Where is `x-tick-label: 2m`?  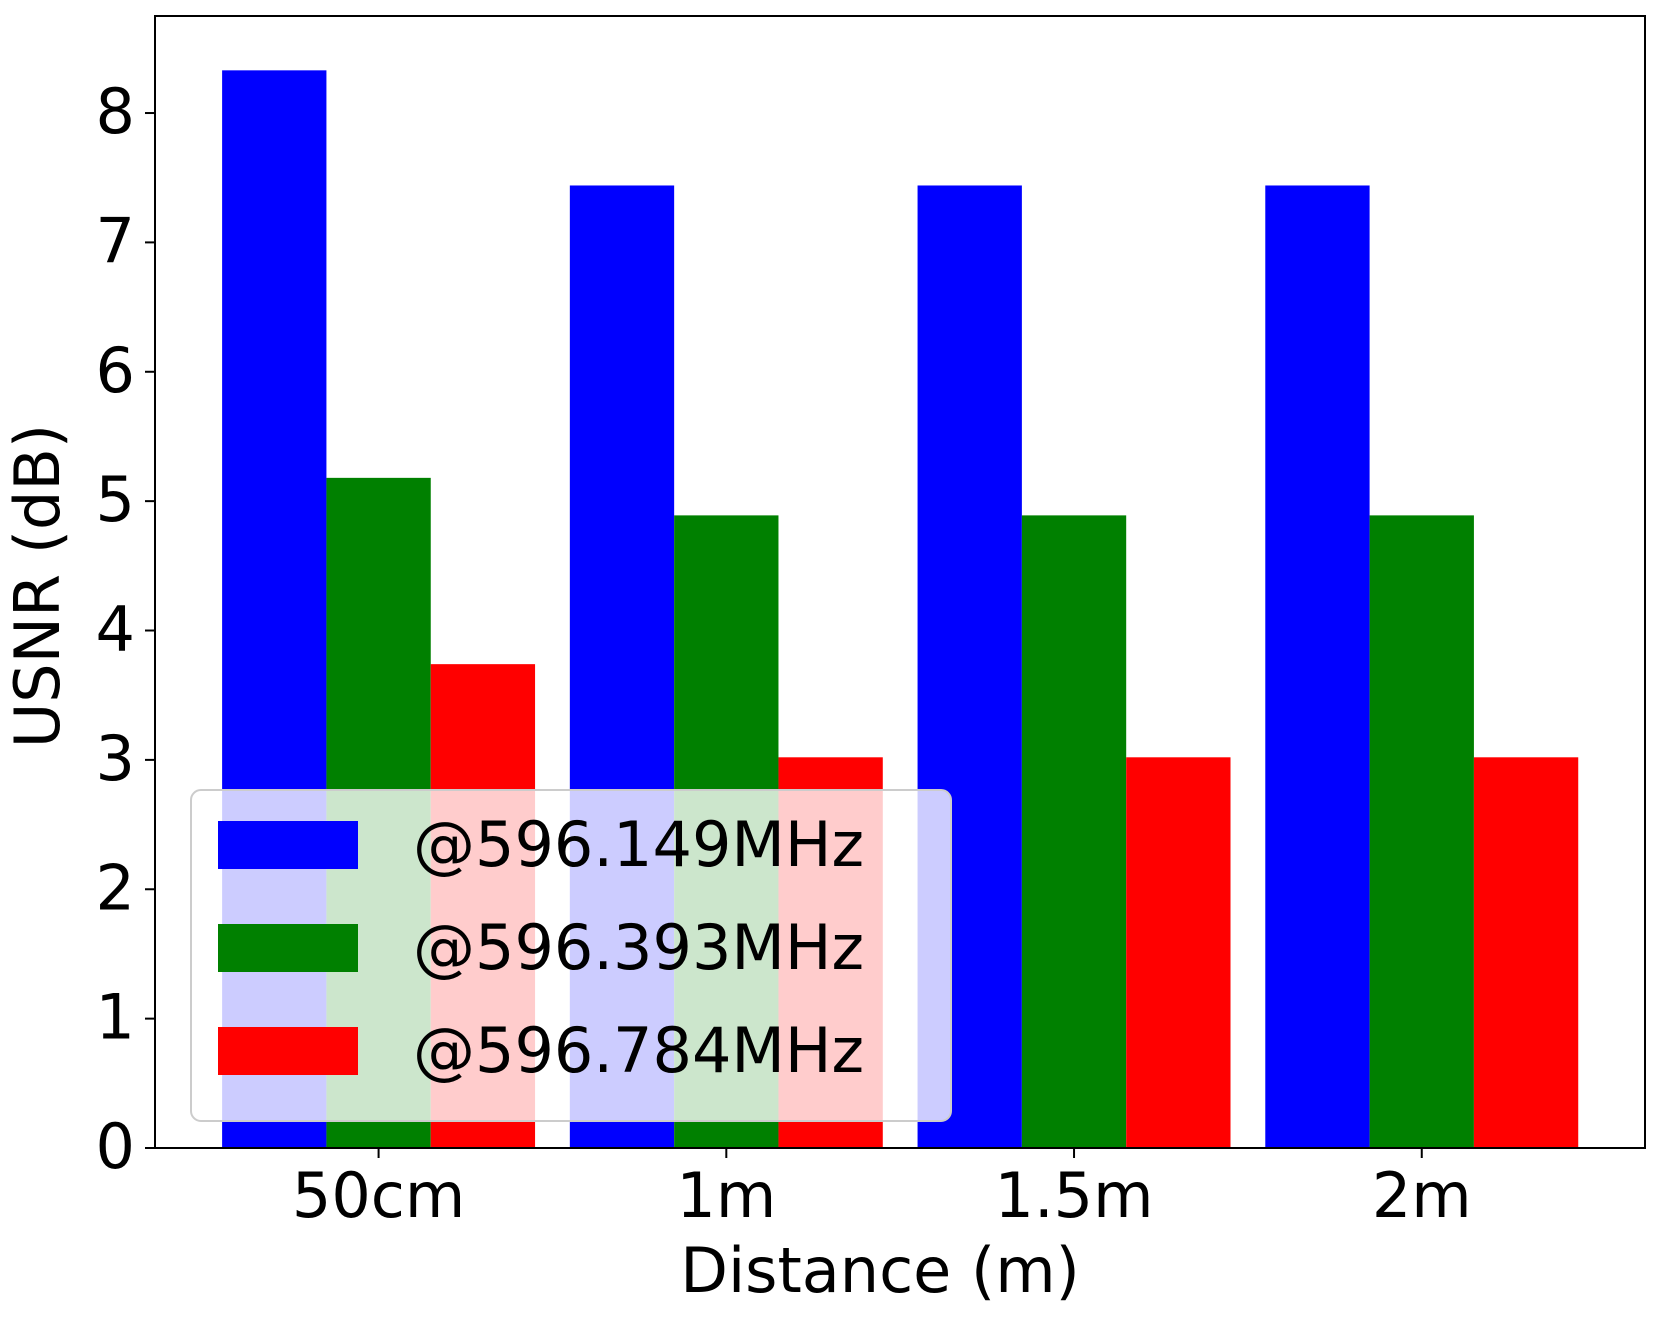 x-tick-label: 2m is located at coordinates (1422, 1195).